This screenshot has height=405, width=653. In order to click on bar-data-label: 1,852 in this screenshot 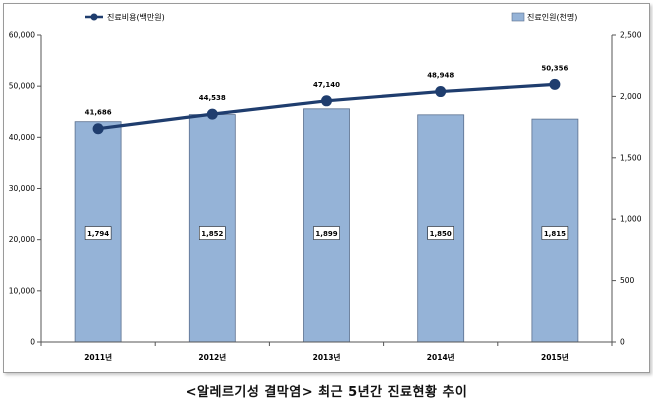, I will do `click(212, 234)`.